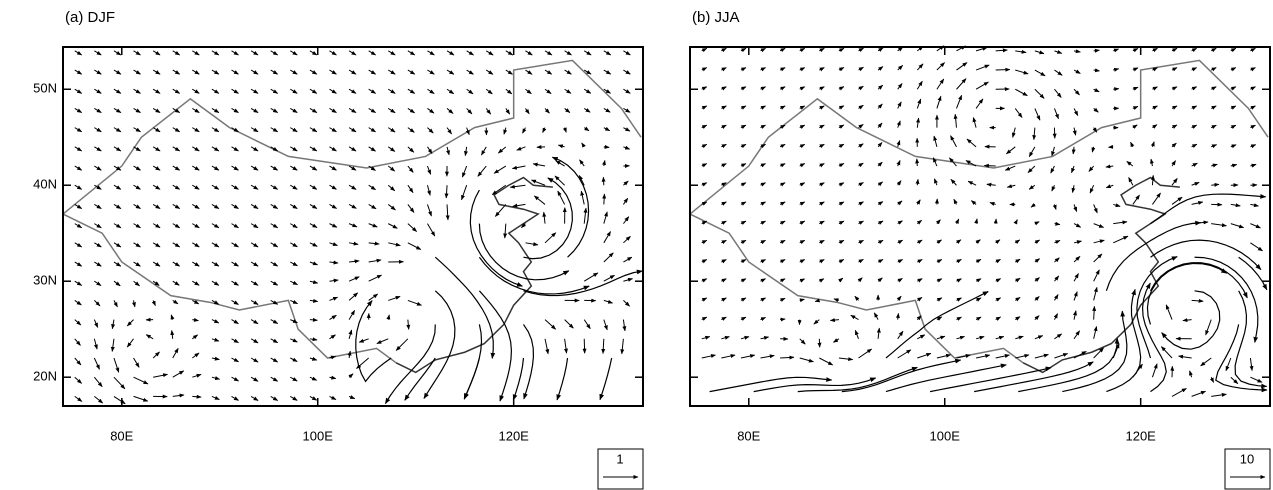 The width and height of the screenshot is (1273, 490). I want to click on reference-label: 1, so click(619, 458).